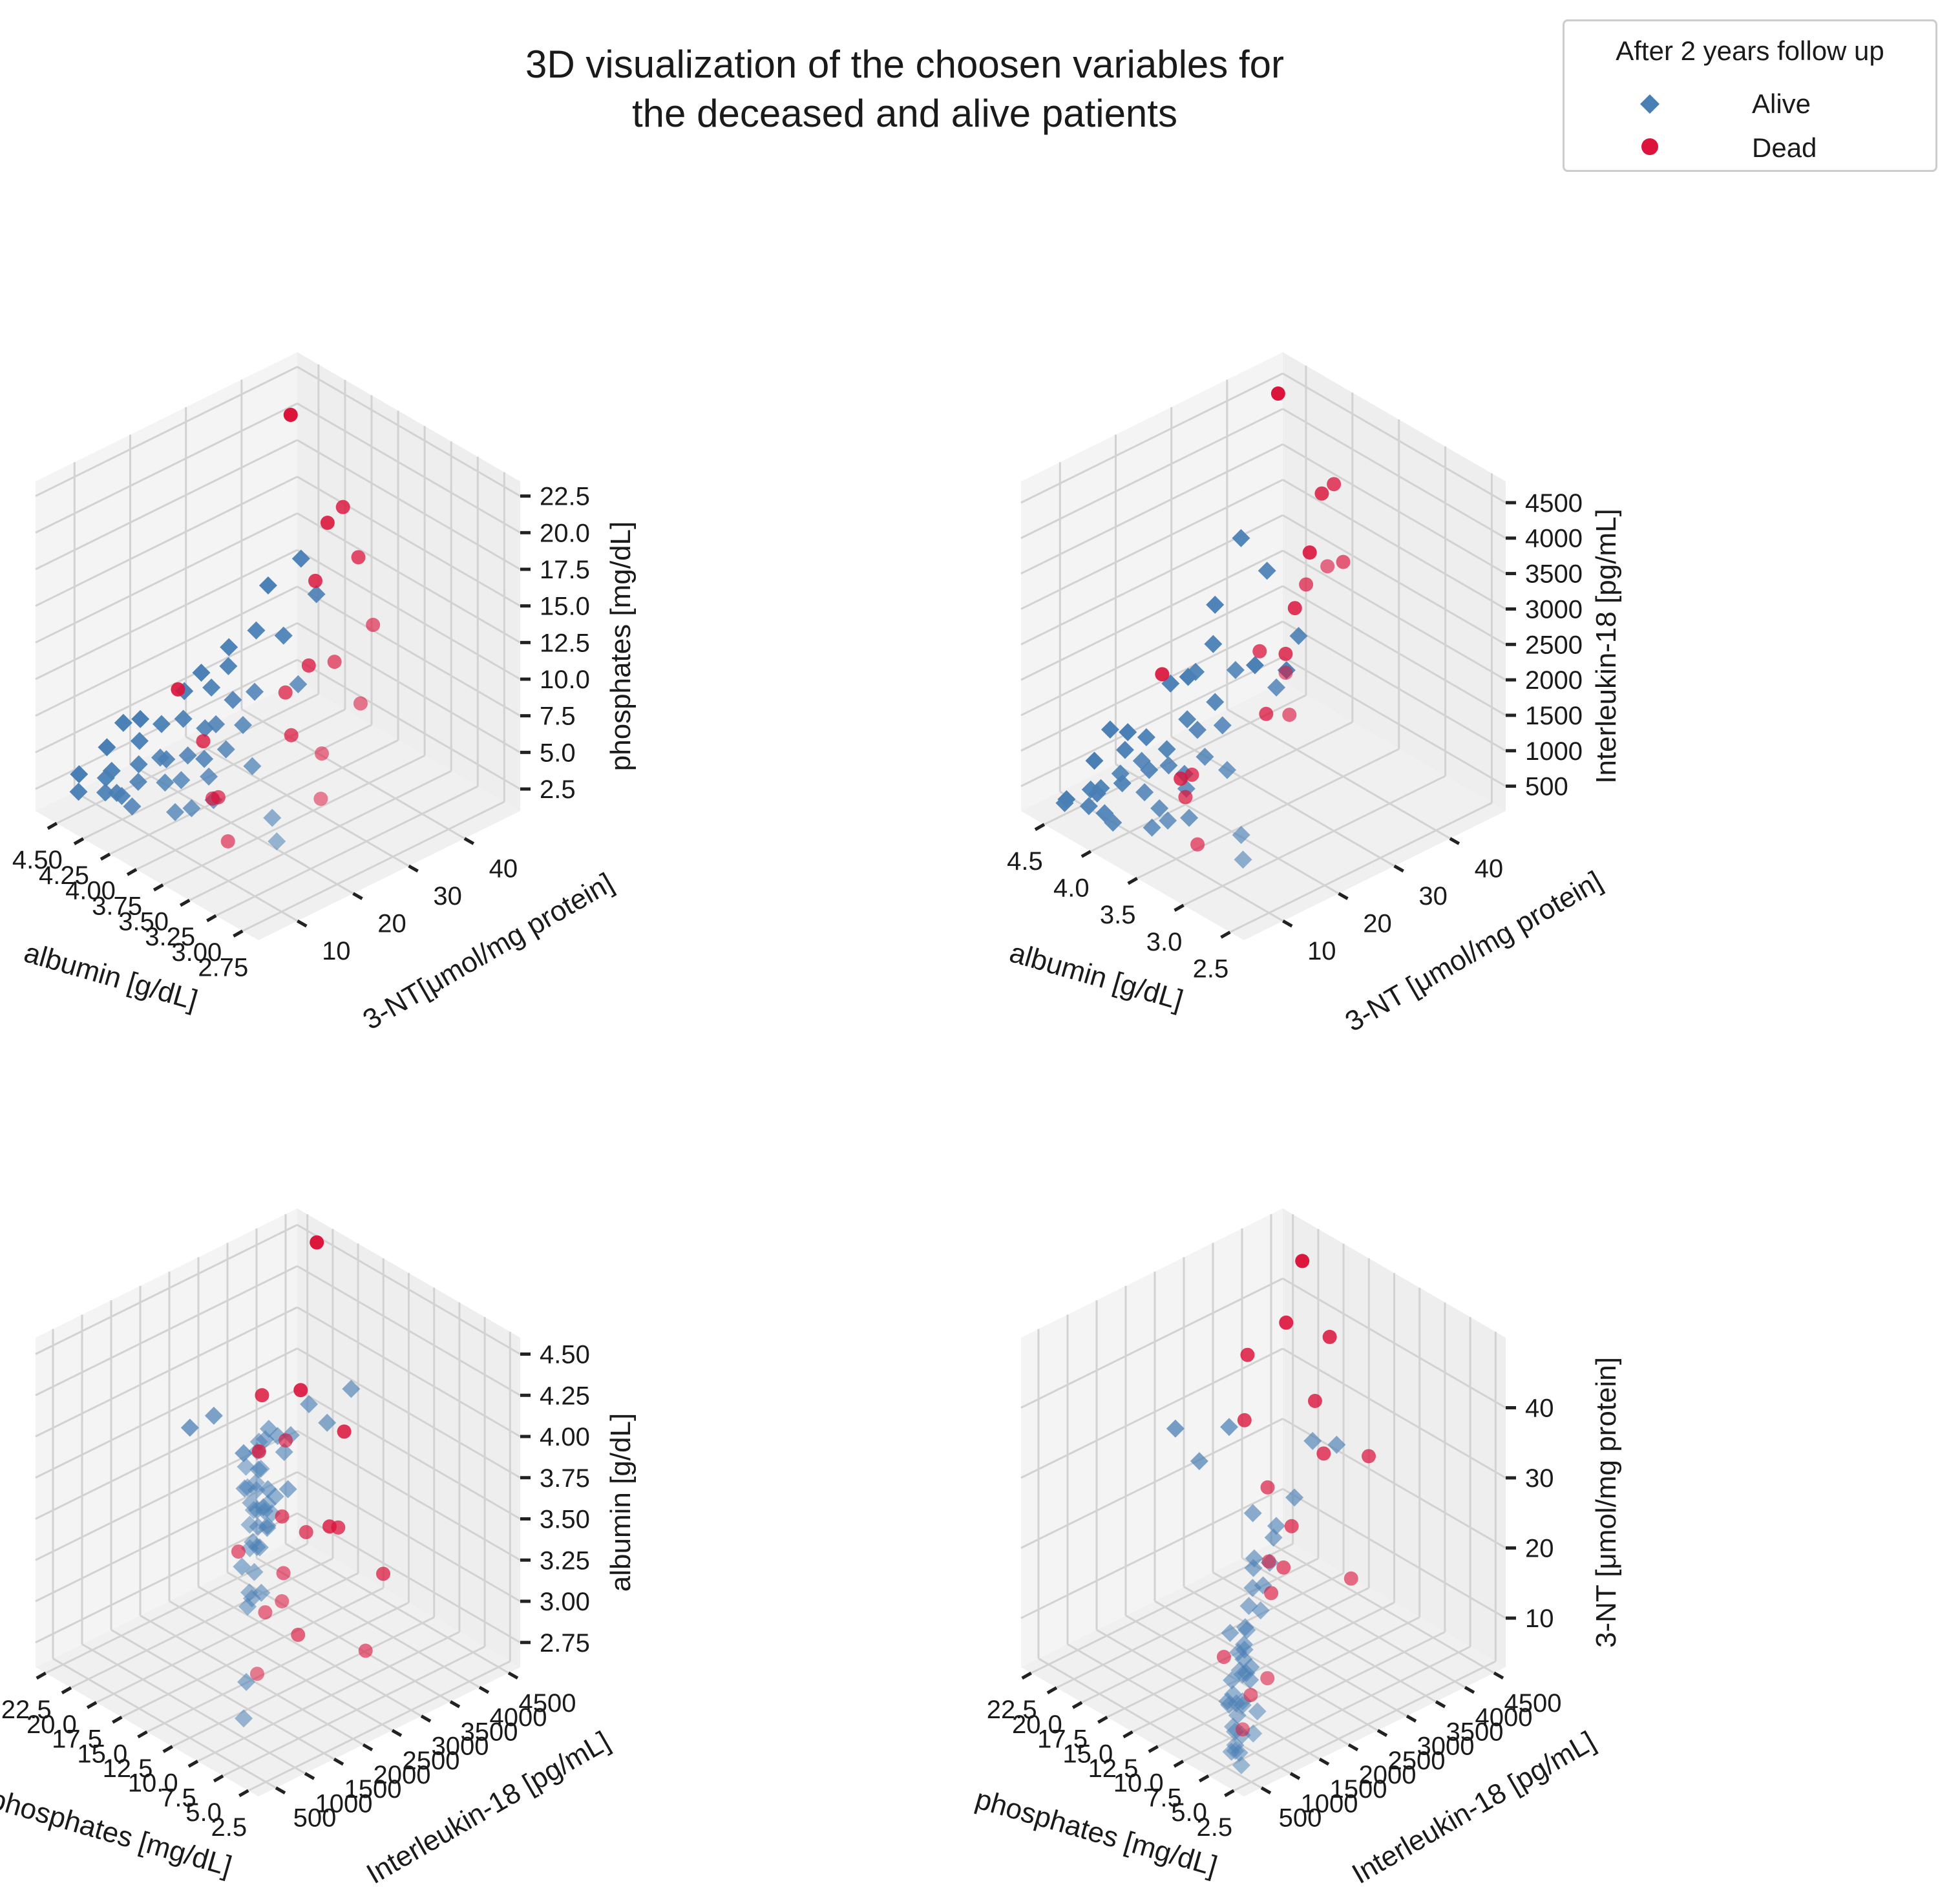 This screenshot has height=1894, width=1960. Describe the element at coordinates (1554, 539) in the screenshot. I see `z-tick-label: 4000` at that location.